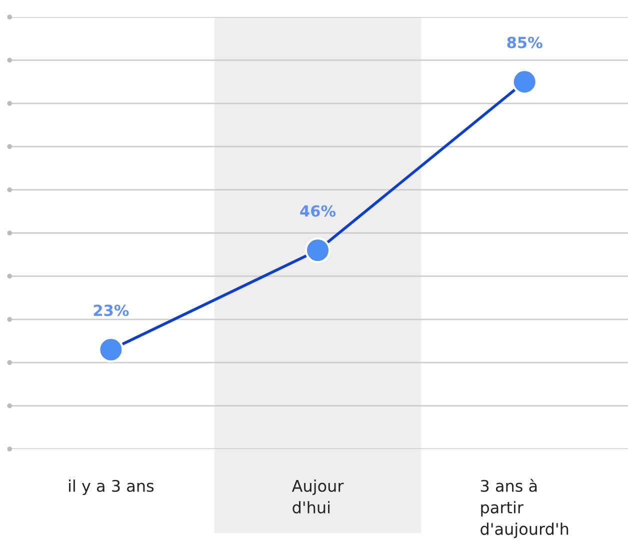  What do you see at coordinates (111, 310) in the screenshot?
I see `data-label: 23%` at bounding box center [111, 310].